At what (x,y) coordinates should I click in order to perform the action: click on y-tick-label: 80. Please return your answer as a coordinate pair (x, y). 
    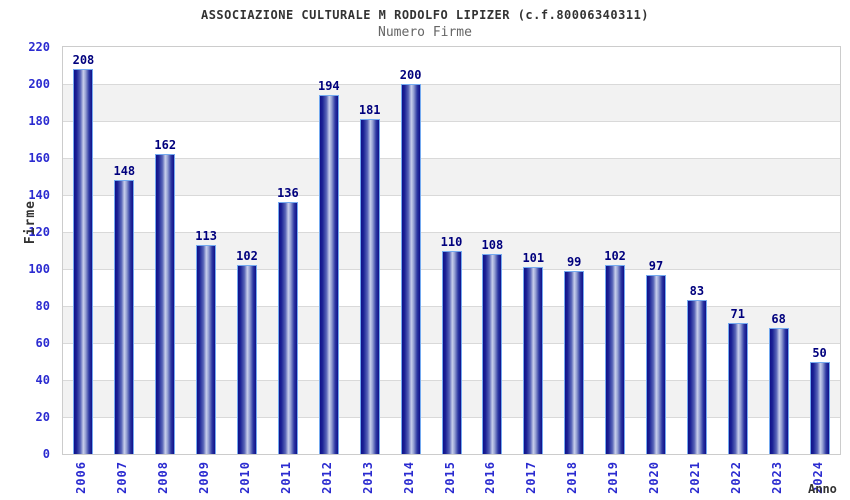
    Looking at the image, I should click on (42, 306).